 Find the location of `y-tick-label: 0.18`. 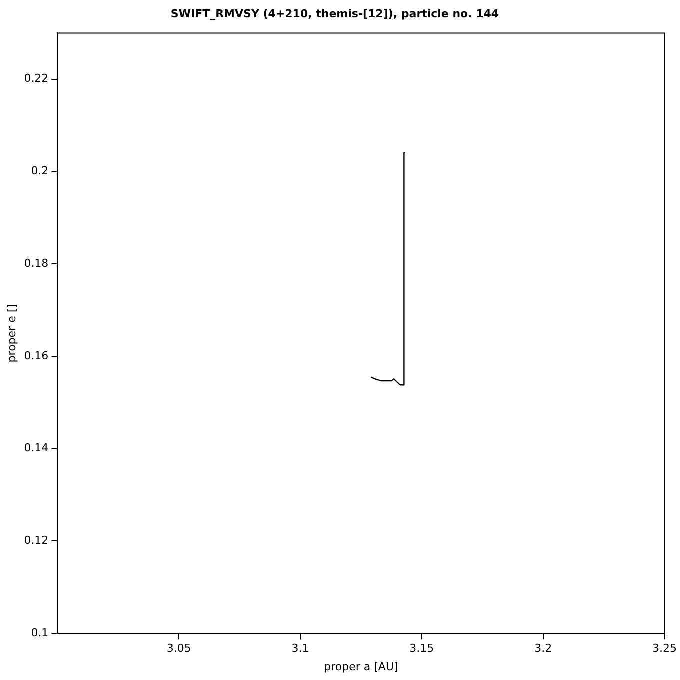

y-tick-label: 0.18 is located at coordinates (36, 263).